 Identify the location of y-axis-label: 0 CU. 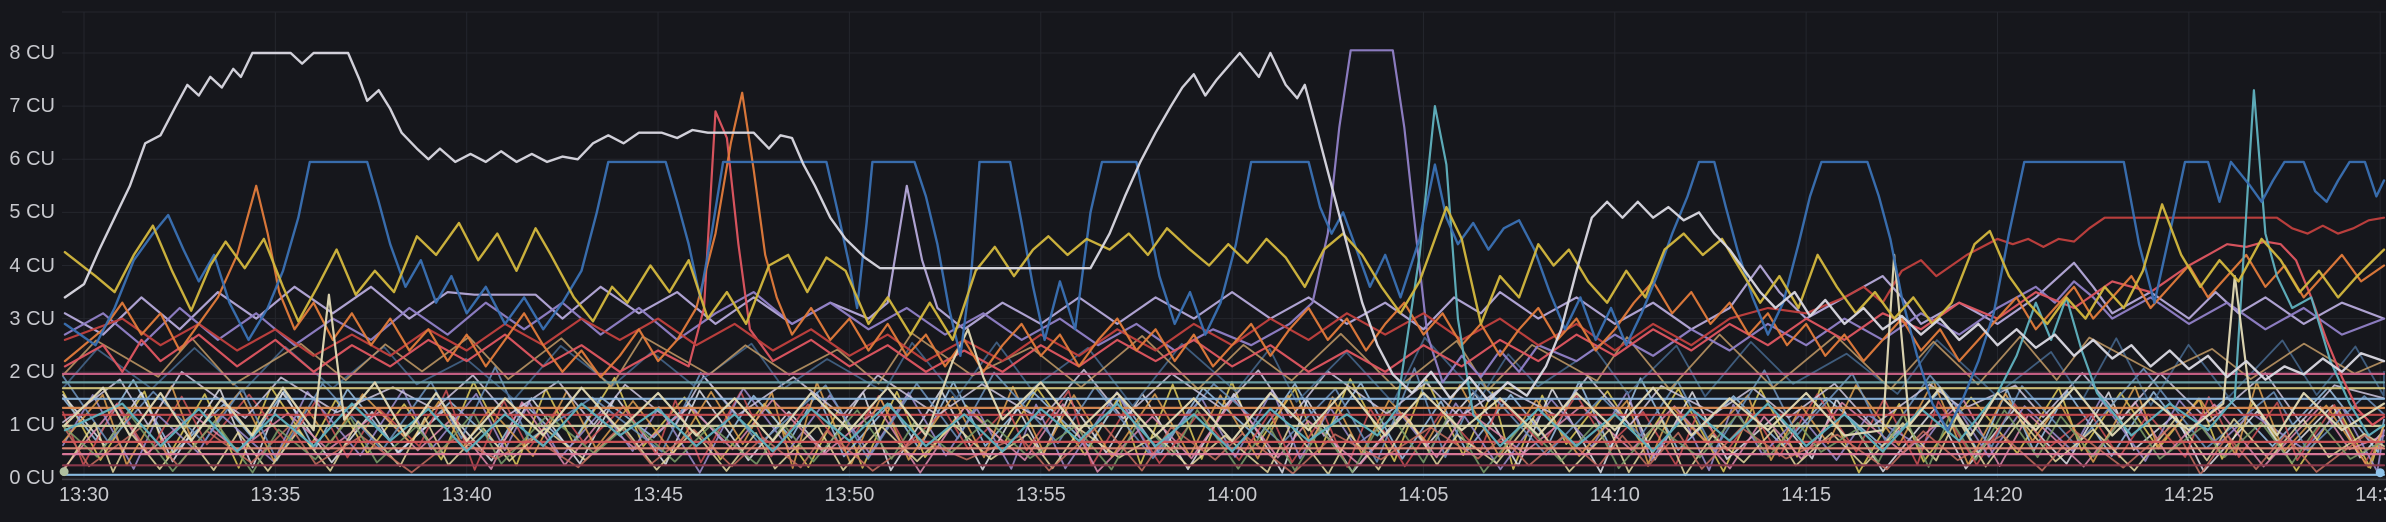
(32, 478).